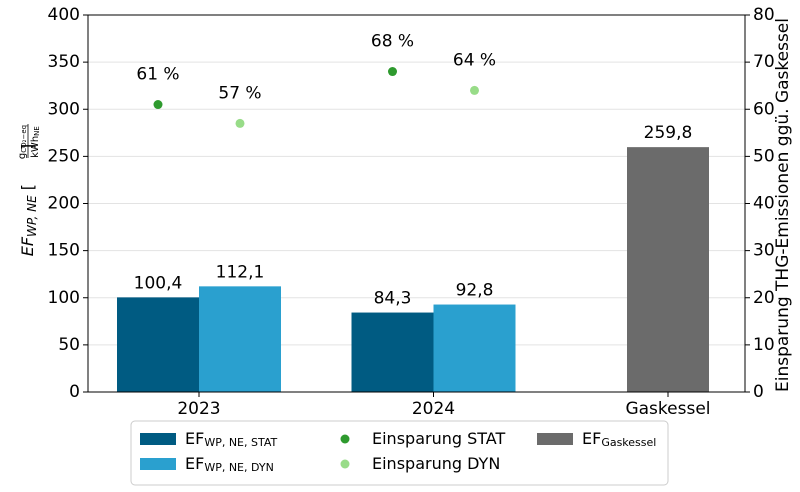 This screenshot has height=492, width=800. Describe the element at coordinates (668, 133) in the screenshot. I see `value-label: 259,8` at that location.